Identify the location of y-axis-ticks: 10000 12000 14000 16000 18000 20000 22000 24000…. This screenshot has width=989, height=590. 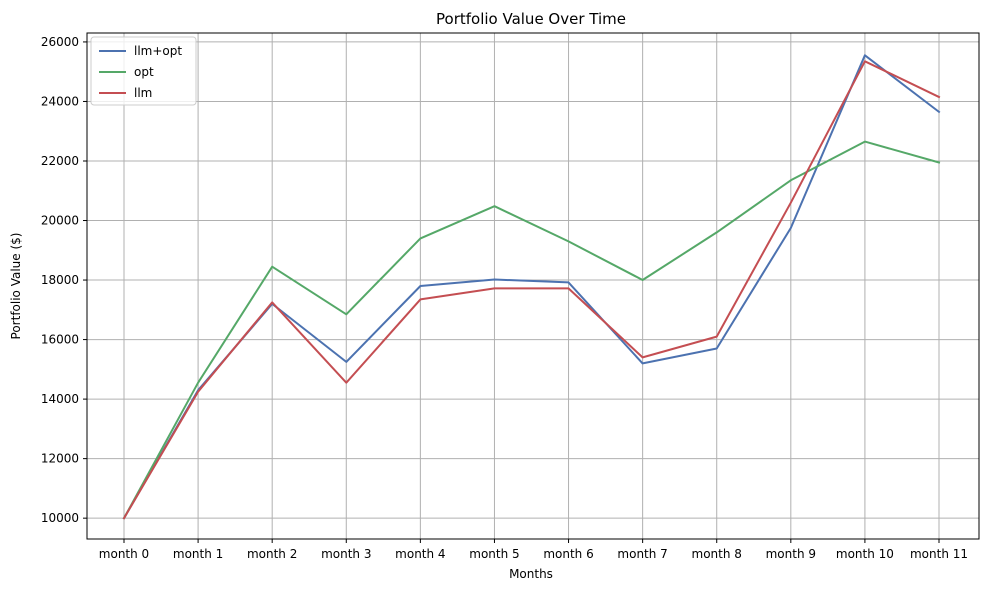
(64, 280).